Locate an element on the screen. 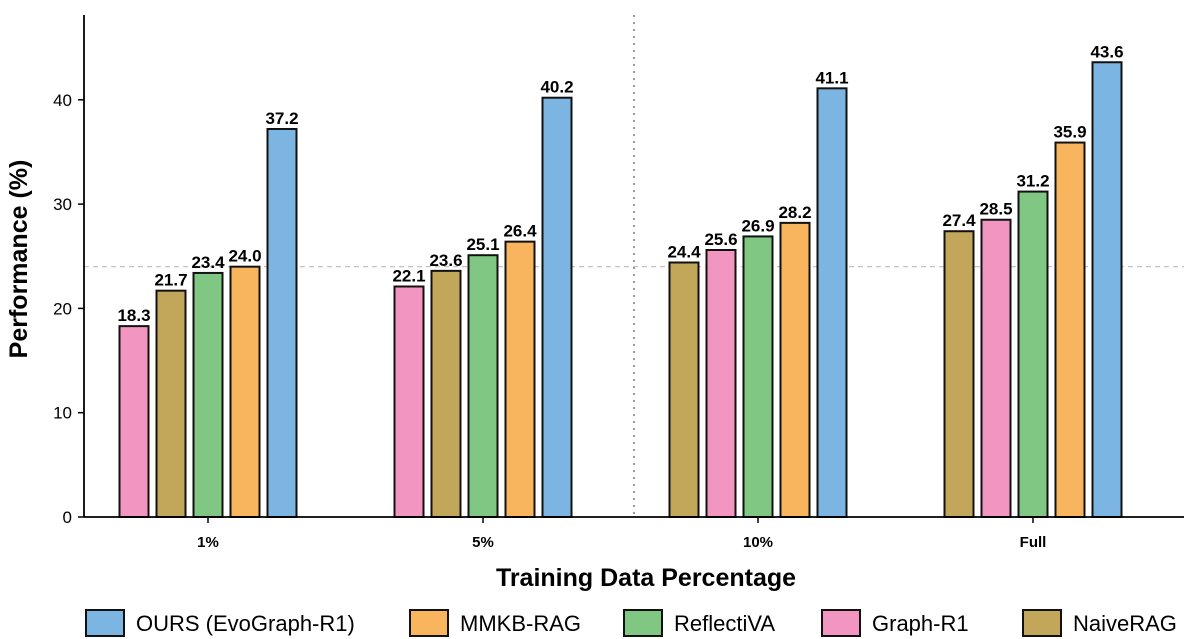 This screenshot has width=1200, height=639. bar-1%-MMKB-RAG is located at coordinates (245, 391).